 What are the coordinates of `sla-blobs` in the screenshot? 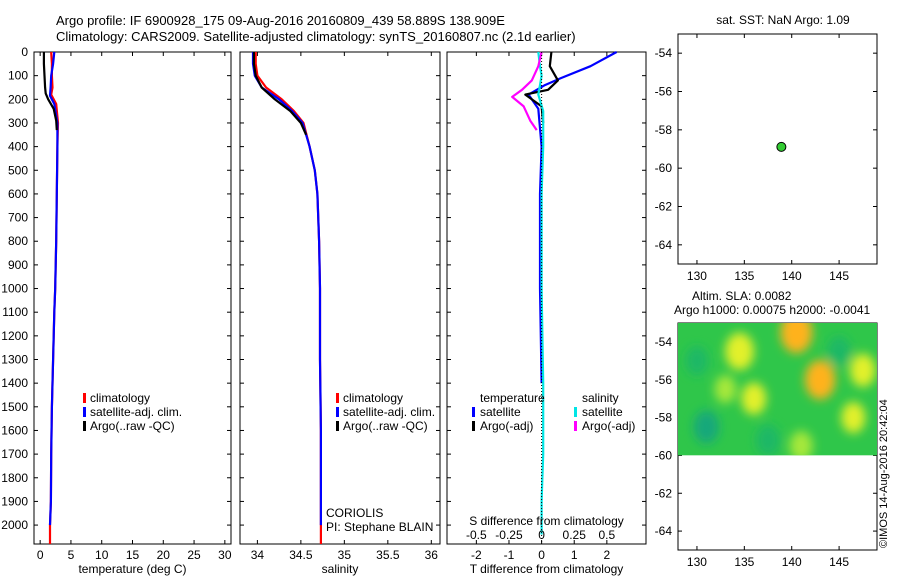 It's located at (780, 389).